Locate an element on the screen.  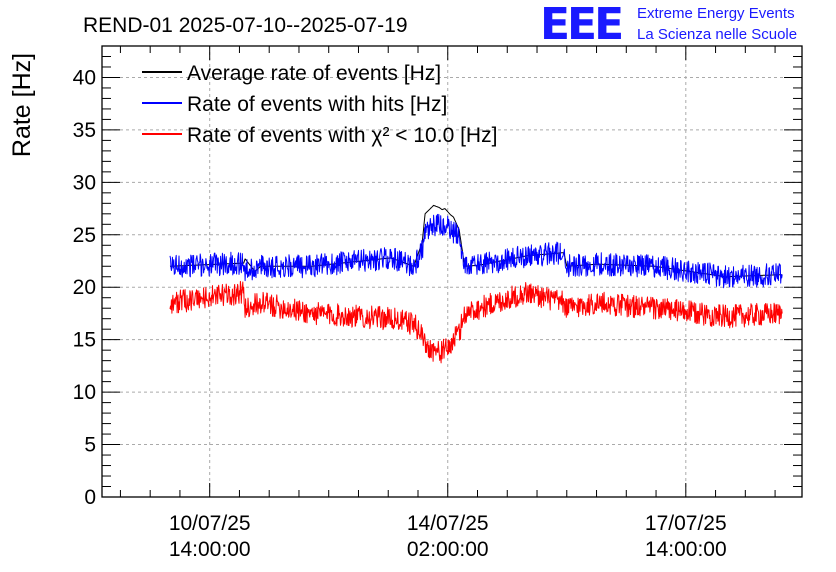
x-tick-label-date: 17/07/25 is located at coordinates (686, 523).